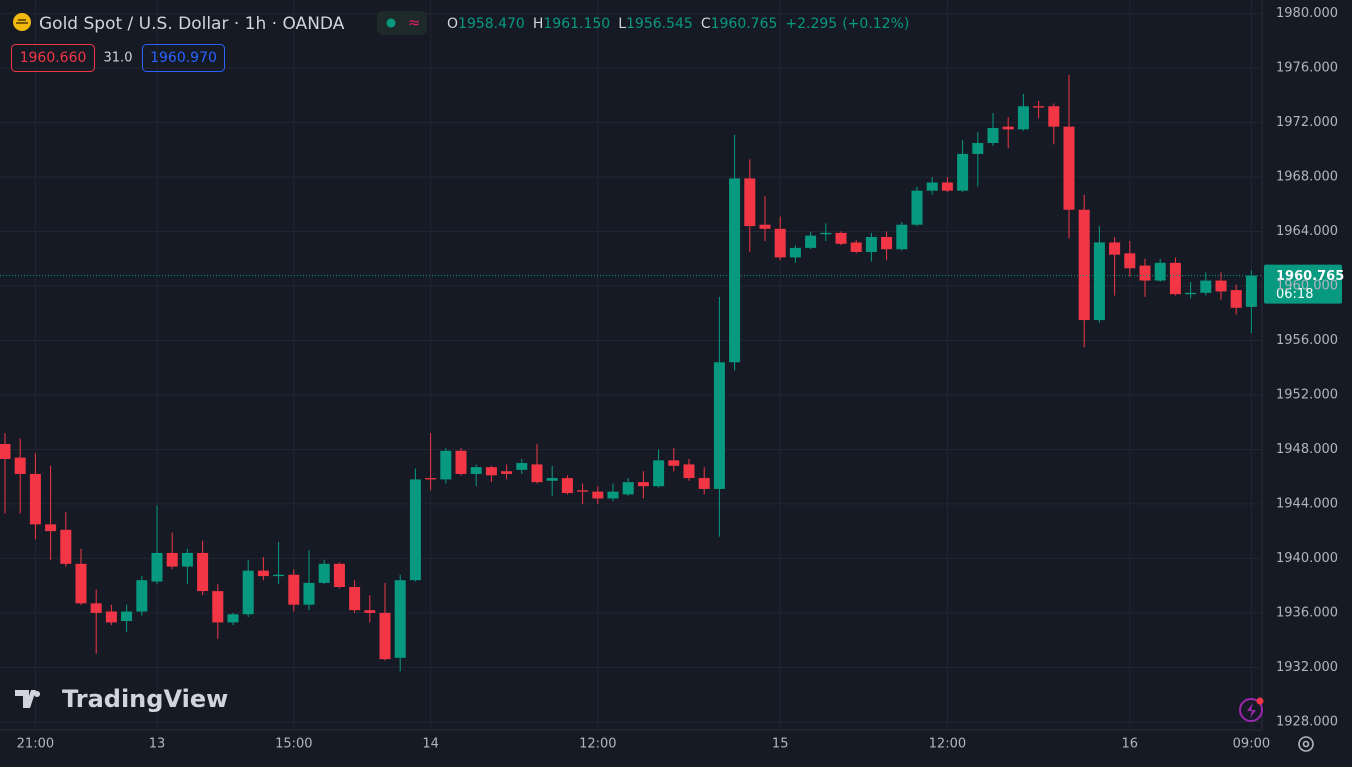 Image resolution: width=1352 pixels, height=767 pixels. Describe the element at coordinates (1307, 231) in the screenshot. I see `y-tick-label: 1964.000` at that location.